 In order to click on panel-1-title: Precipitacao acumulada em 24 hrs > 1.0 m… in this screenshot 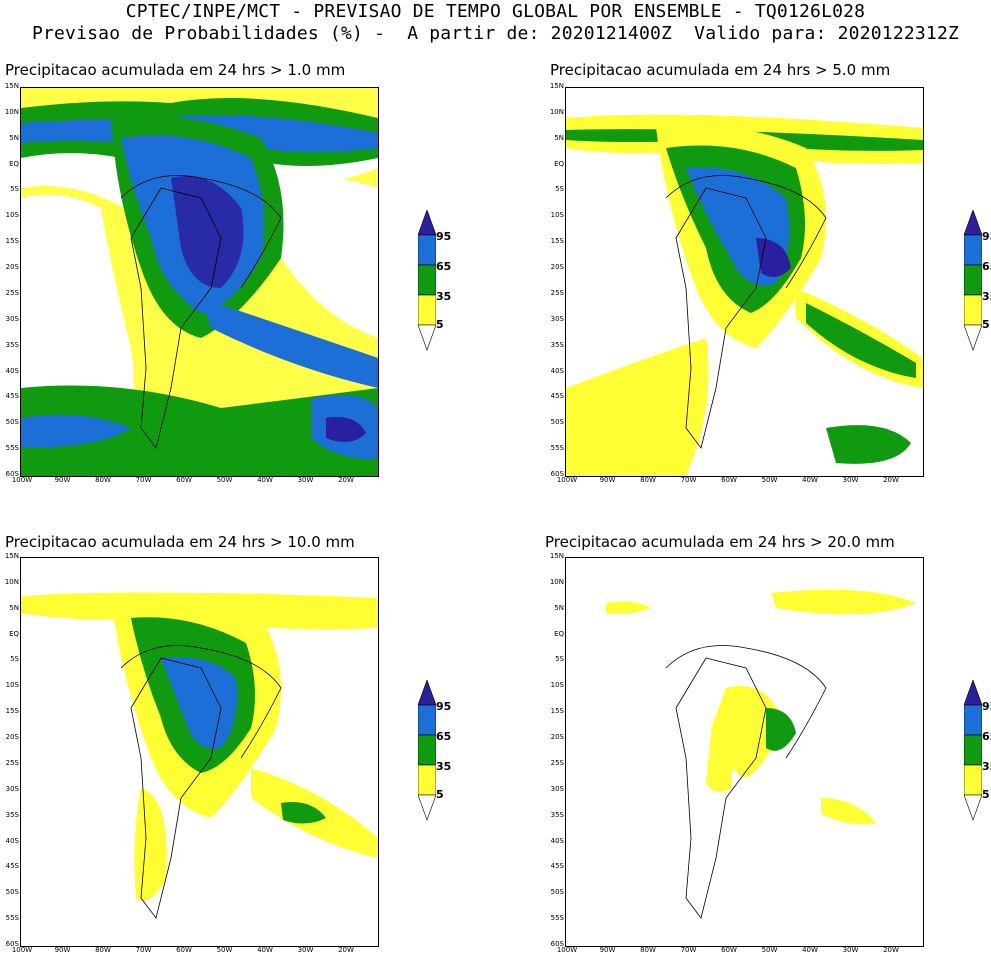, I will do `click(175, 70)`.